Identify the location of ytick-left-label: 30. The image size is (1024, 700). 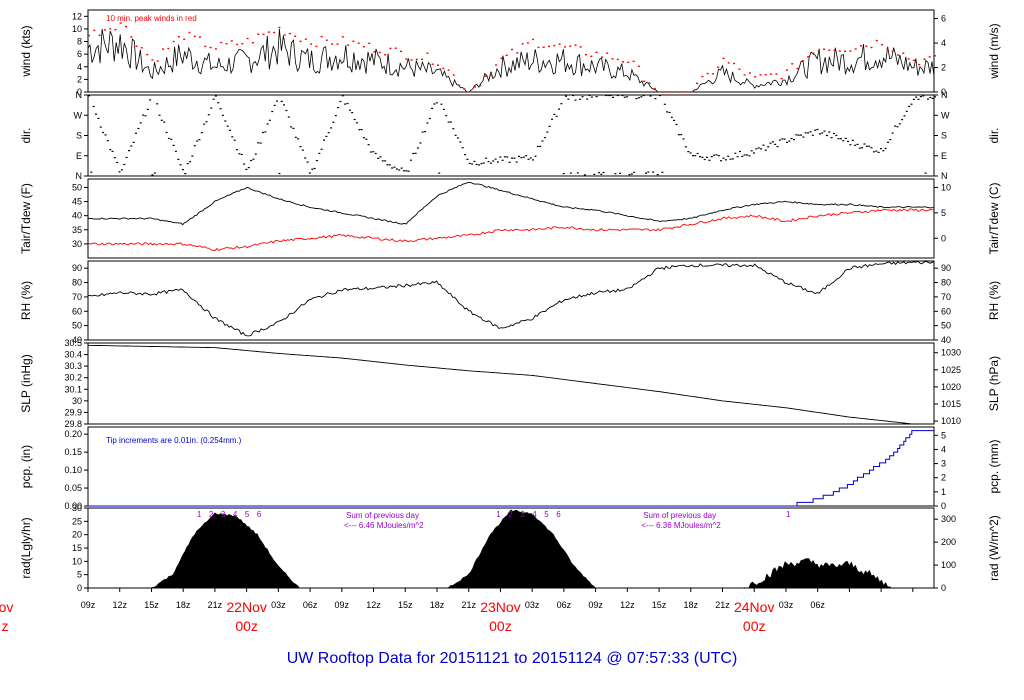
(77, 508).